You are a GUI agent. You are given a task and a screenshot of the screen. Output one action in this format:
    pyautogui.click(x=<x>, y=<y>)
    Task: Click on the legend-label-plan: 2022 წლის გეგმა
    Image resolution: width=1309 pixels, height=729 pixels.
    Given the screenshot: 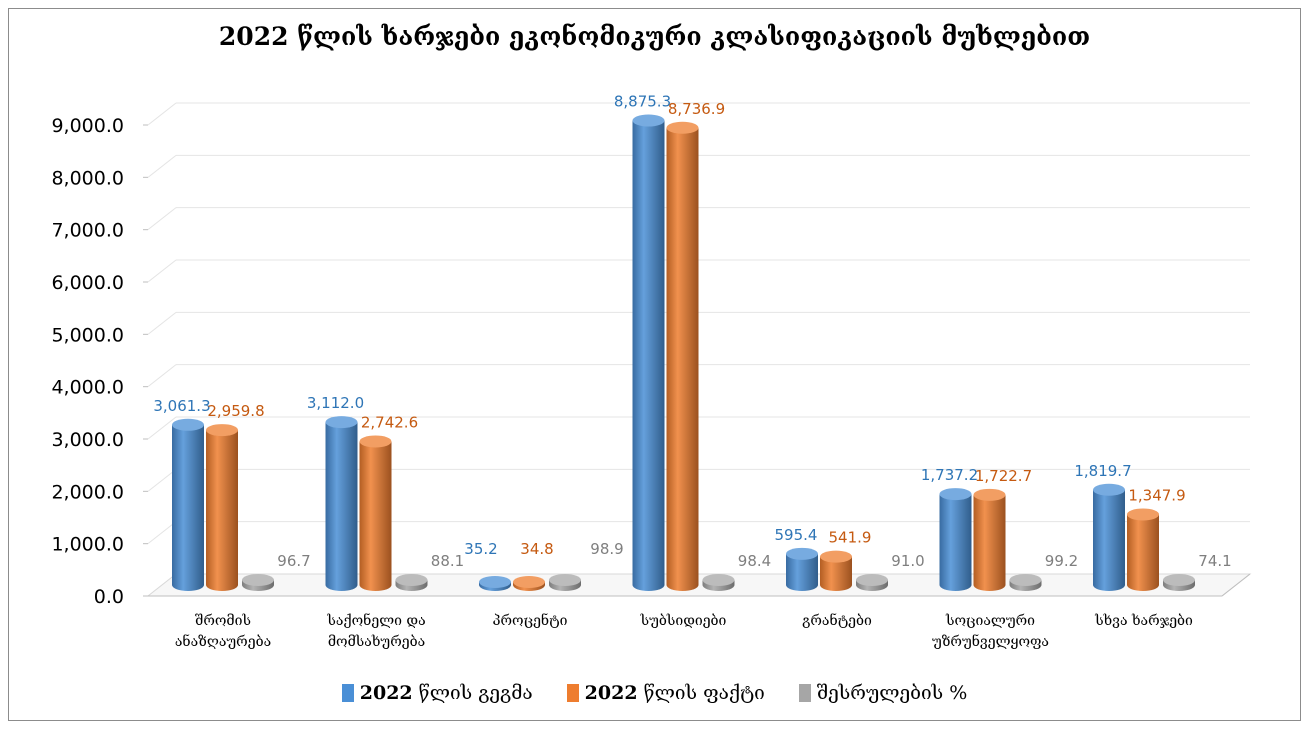 What is the action you would take?
    pyautogui.click(x=446, y=693)
    